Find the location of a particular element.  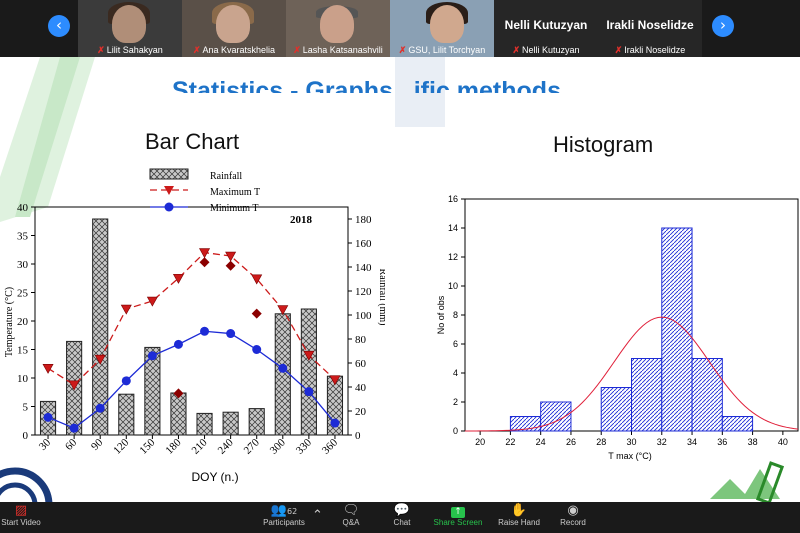

x-tick-label: 180 is located at coordinates (173, 446).